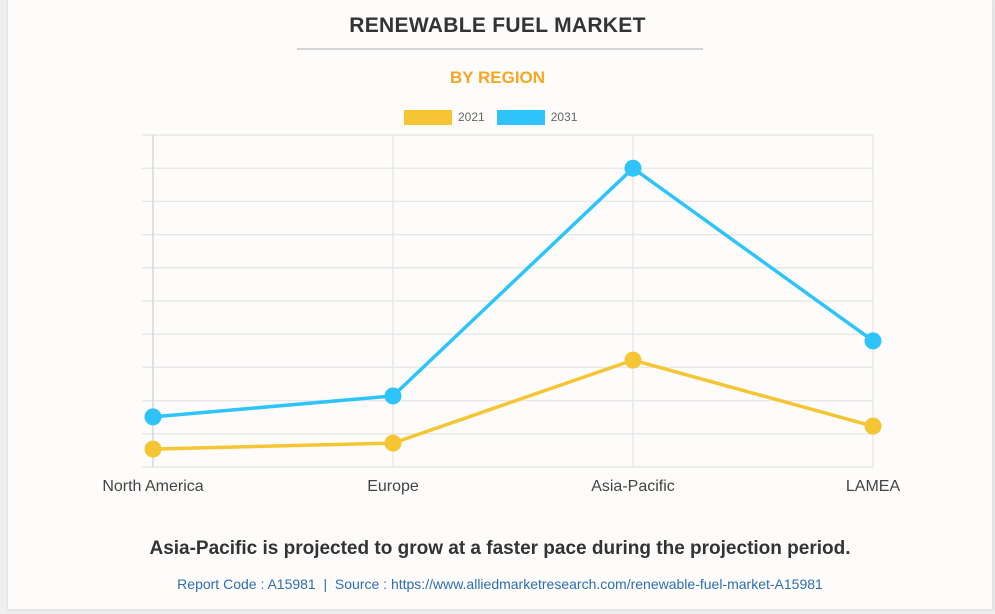  I want to click on x-tick-label: Asia-Pacific, so click(633, 486).